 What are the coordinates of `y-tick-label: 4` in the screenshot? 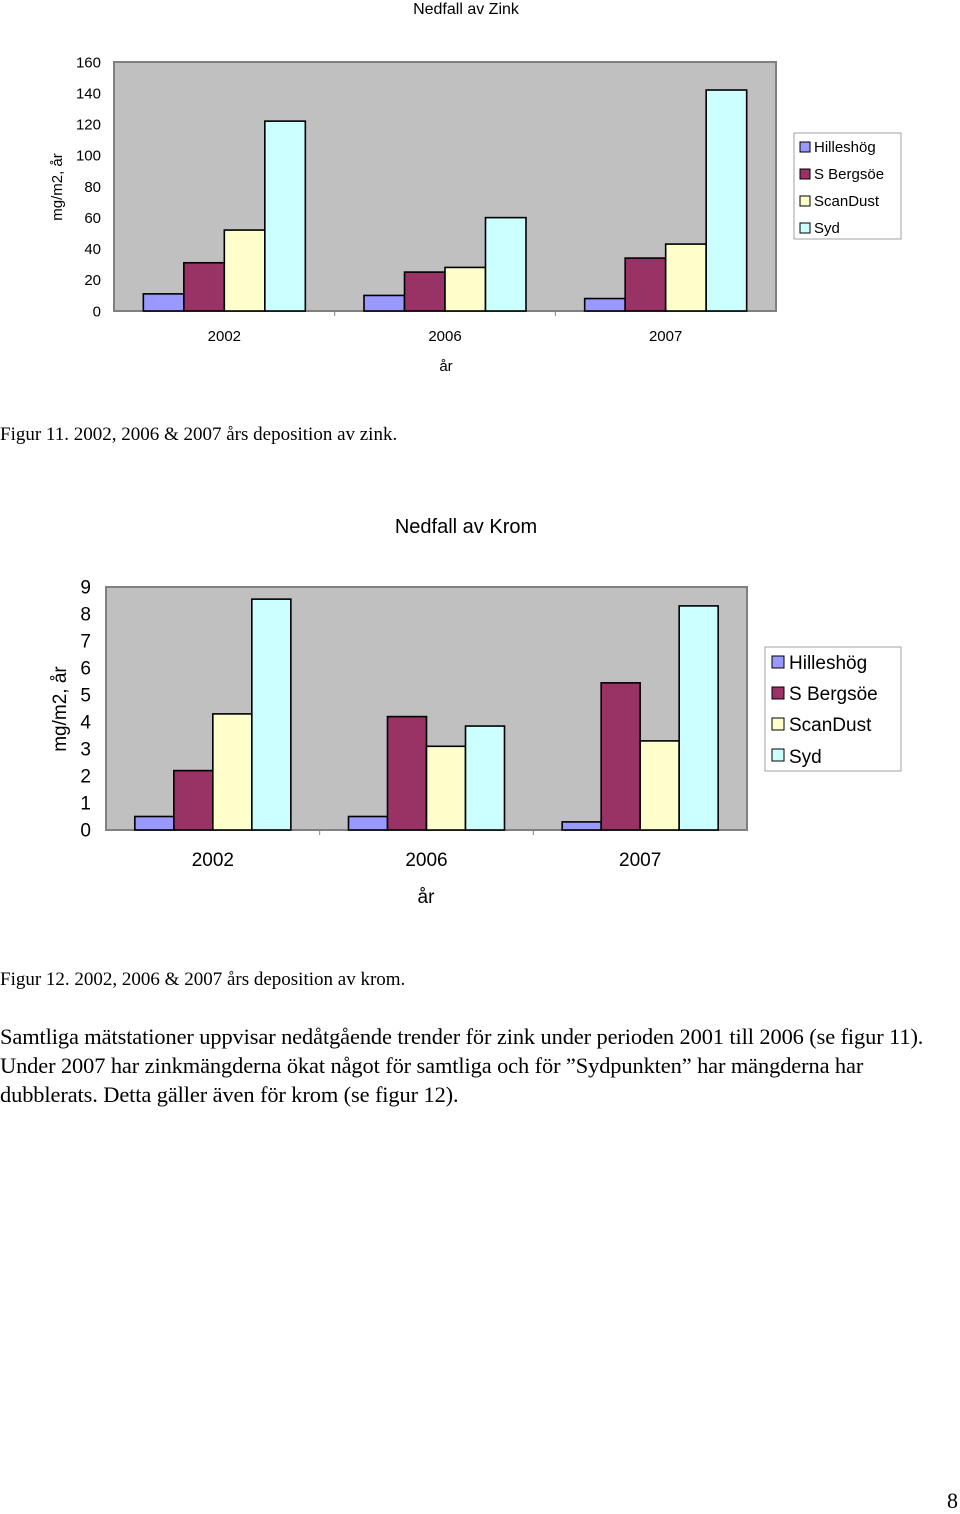 It's located at (85, 723).